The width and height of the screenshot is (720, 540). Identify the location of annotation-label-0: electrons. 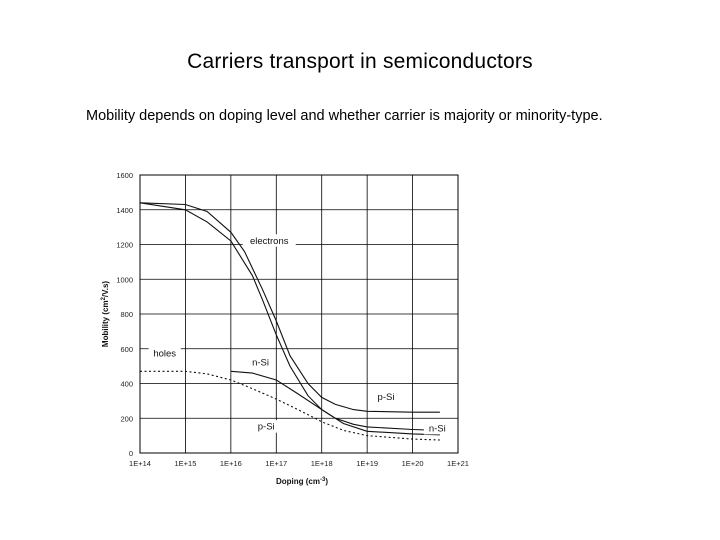
(269, 241).